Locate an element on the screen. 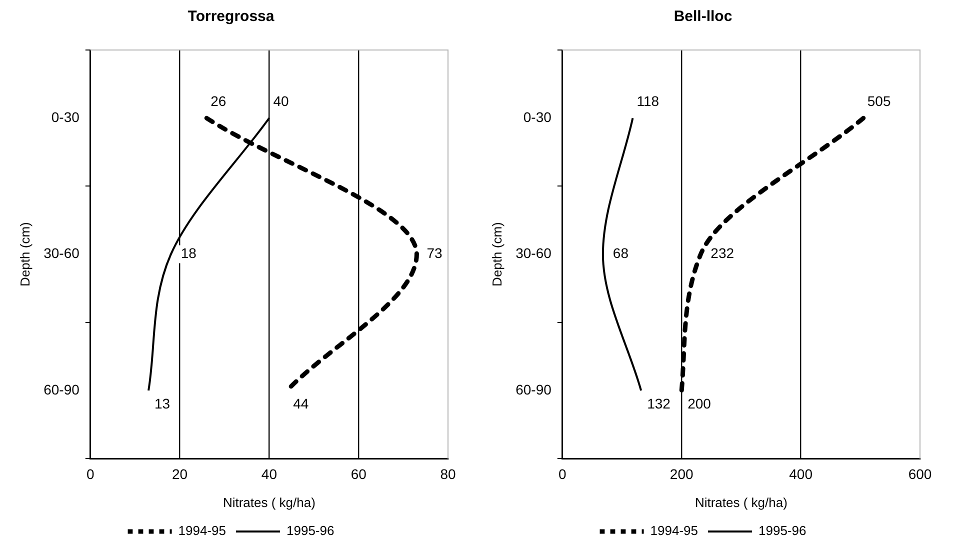  data-label: 200 is located at coordinates (700, 403).